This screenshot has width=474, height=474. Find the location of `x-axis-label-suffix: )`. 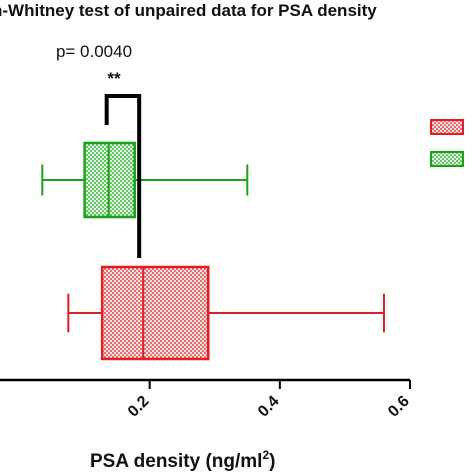

x-axis-label-suffix: ) is located at coordinates (272, 461).